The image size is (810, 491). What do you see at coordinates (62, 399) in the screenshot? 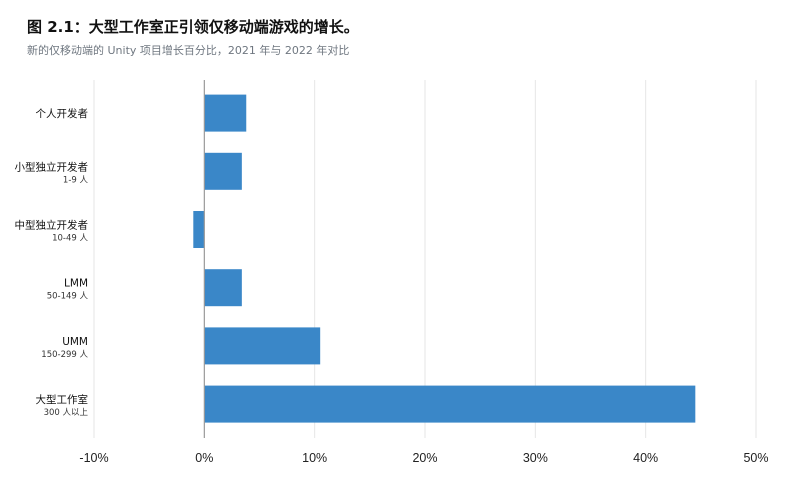
I see `category-label: 大型工作室` at bounding box center [62, 399].